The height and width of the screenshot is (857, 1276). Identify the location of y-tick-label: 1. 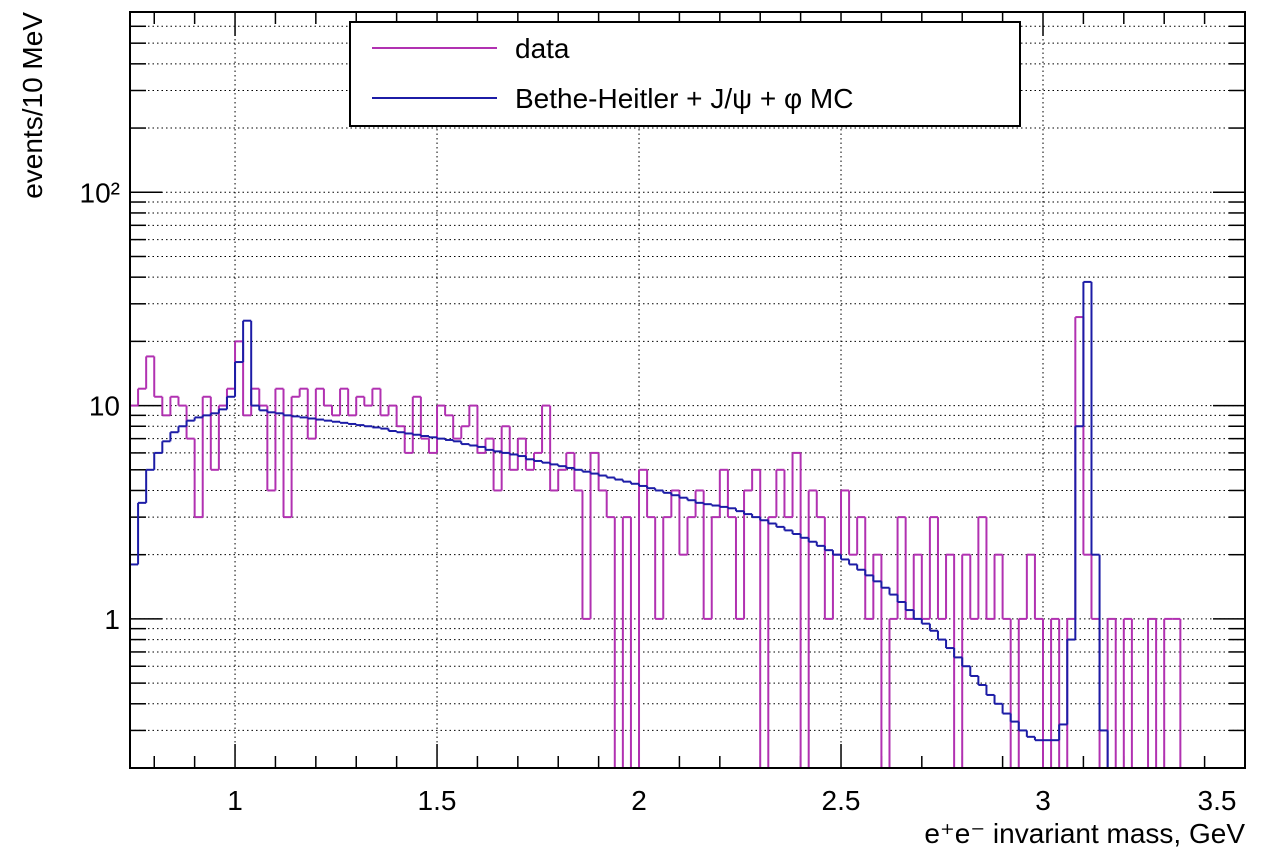
(112, 619).